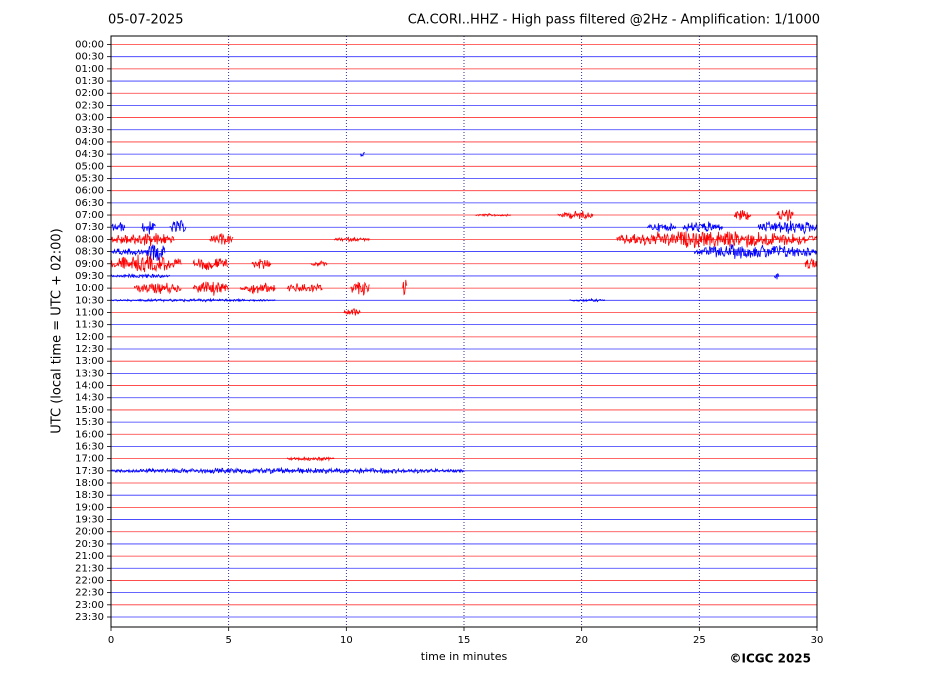 The image size is (927, 696). What do you see at coordinates (89, 264) in the screenshot?
I see `y-tick-label: 09:00` at bounding box center [89, 264].